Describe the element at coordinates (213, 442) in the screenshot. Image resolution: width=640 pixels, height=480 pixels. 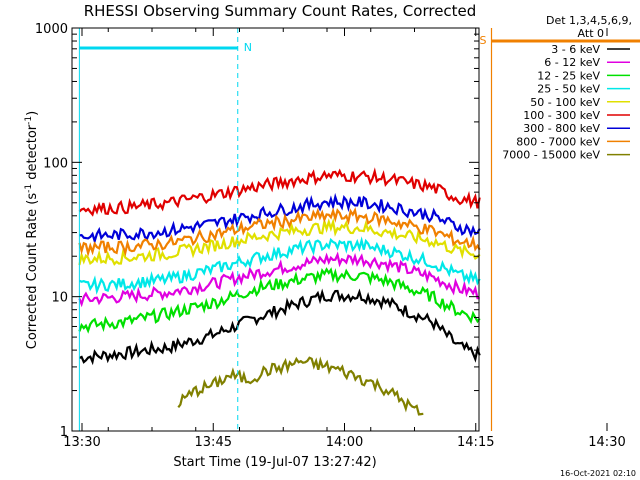
I see `x-tick-label-1: 13:45` at that location.